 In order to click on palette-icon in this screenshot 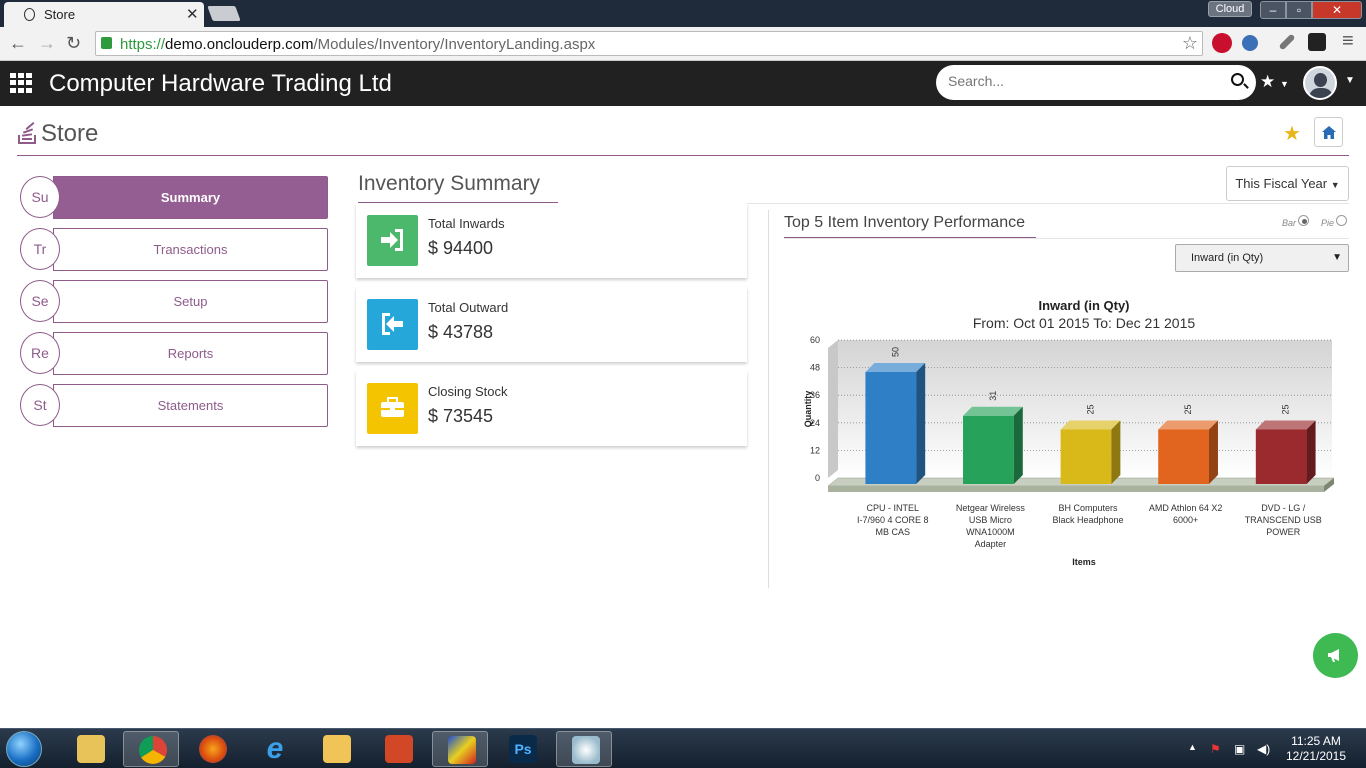, I will do `click(586, 750)`.